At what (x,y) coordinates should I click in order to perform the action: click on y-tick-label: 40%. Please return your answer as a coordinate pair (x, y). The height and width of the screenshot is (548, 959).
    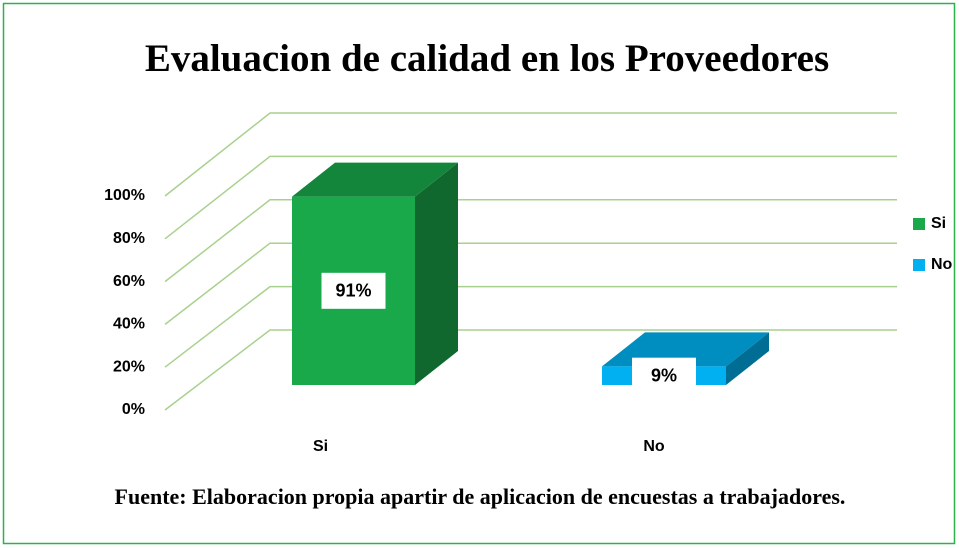
    Looking at the image, I should click on (129, 324).